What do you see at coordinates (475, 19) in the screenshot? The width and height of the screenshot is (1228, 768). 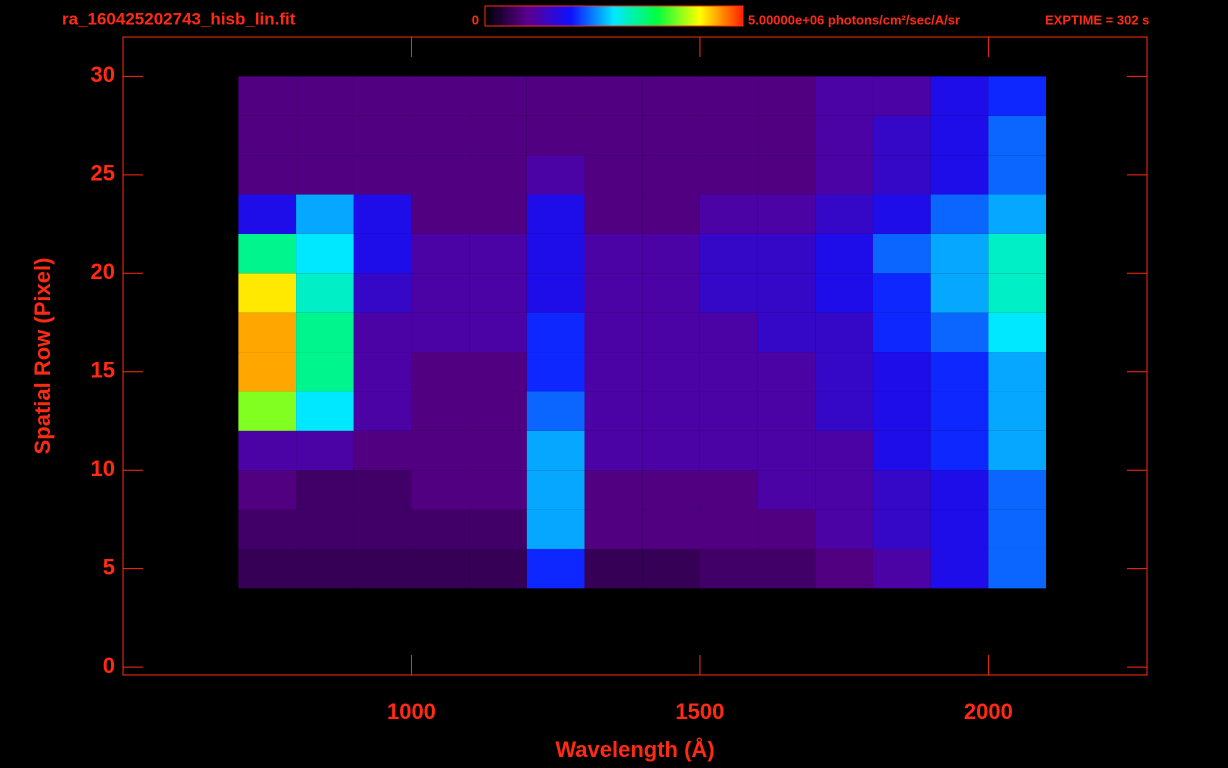 I see `colorbar-label: 0` at bounding box center [475, 19].